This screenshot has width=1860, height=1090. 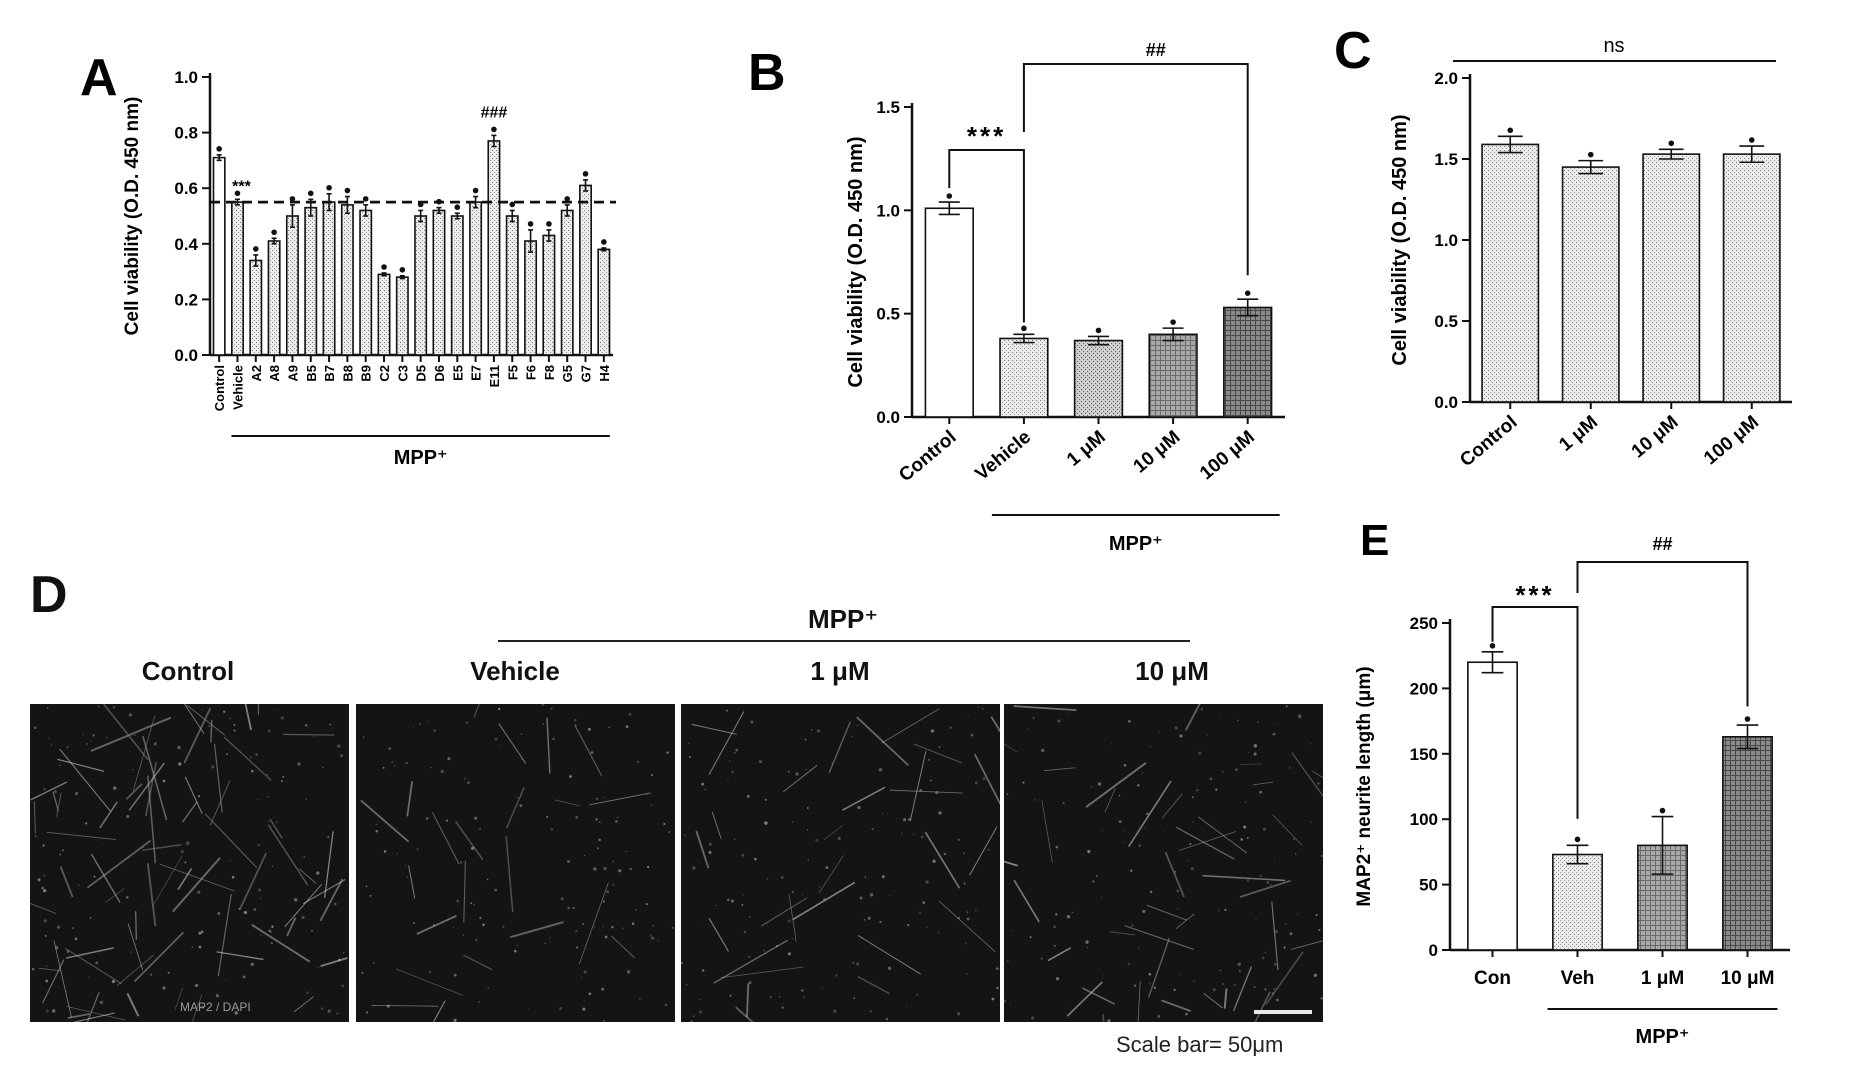 What do you see at coordinates (186, 299) in the screenshot?
I see `y-tick-label: 0.2` at bounding box center [186, 299].